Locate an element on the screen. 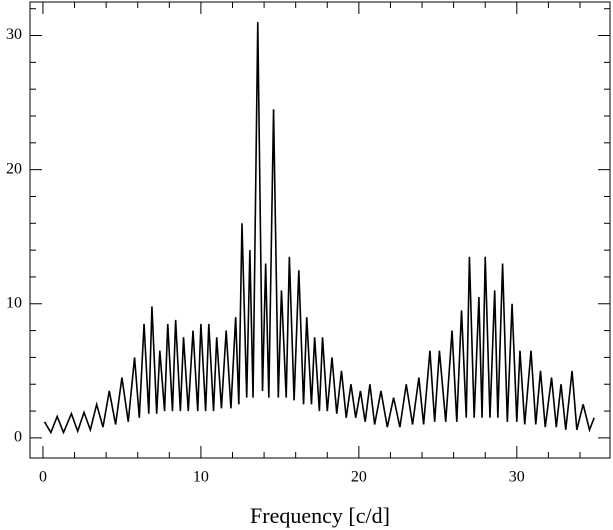 The width and height of the screenshot is (613, 530). y-tick-label: 0 is located at coordinates (18, 437).